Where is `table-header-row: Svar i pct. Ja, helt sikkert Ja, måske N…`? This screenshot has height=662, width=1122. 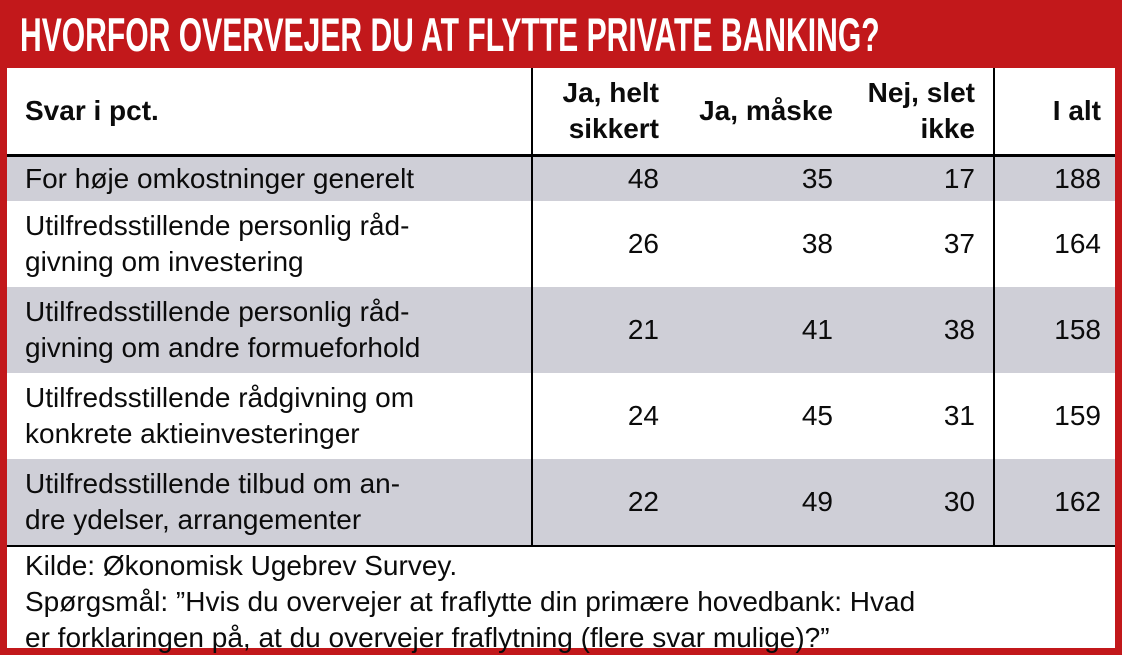 table-header-row: Svar i pct. Ja, helt sikkert Ja, måske N… is located at coordinates (561, 112).